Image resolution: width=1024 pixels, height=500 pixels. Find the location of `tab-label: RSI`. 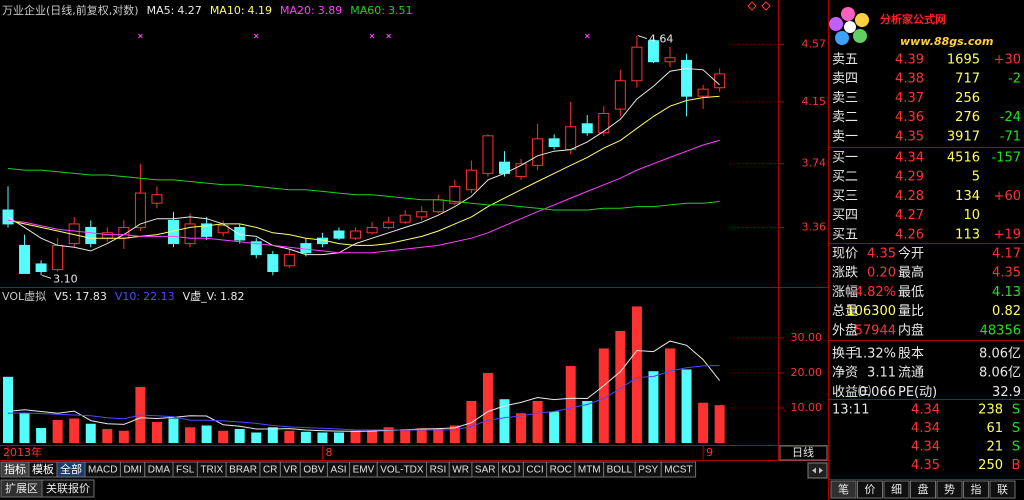

tab-label: RSI is located at coordinates (438, 470).